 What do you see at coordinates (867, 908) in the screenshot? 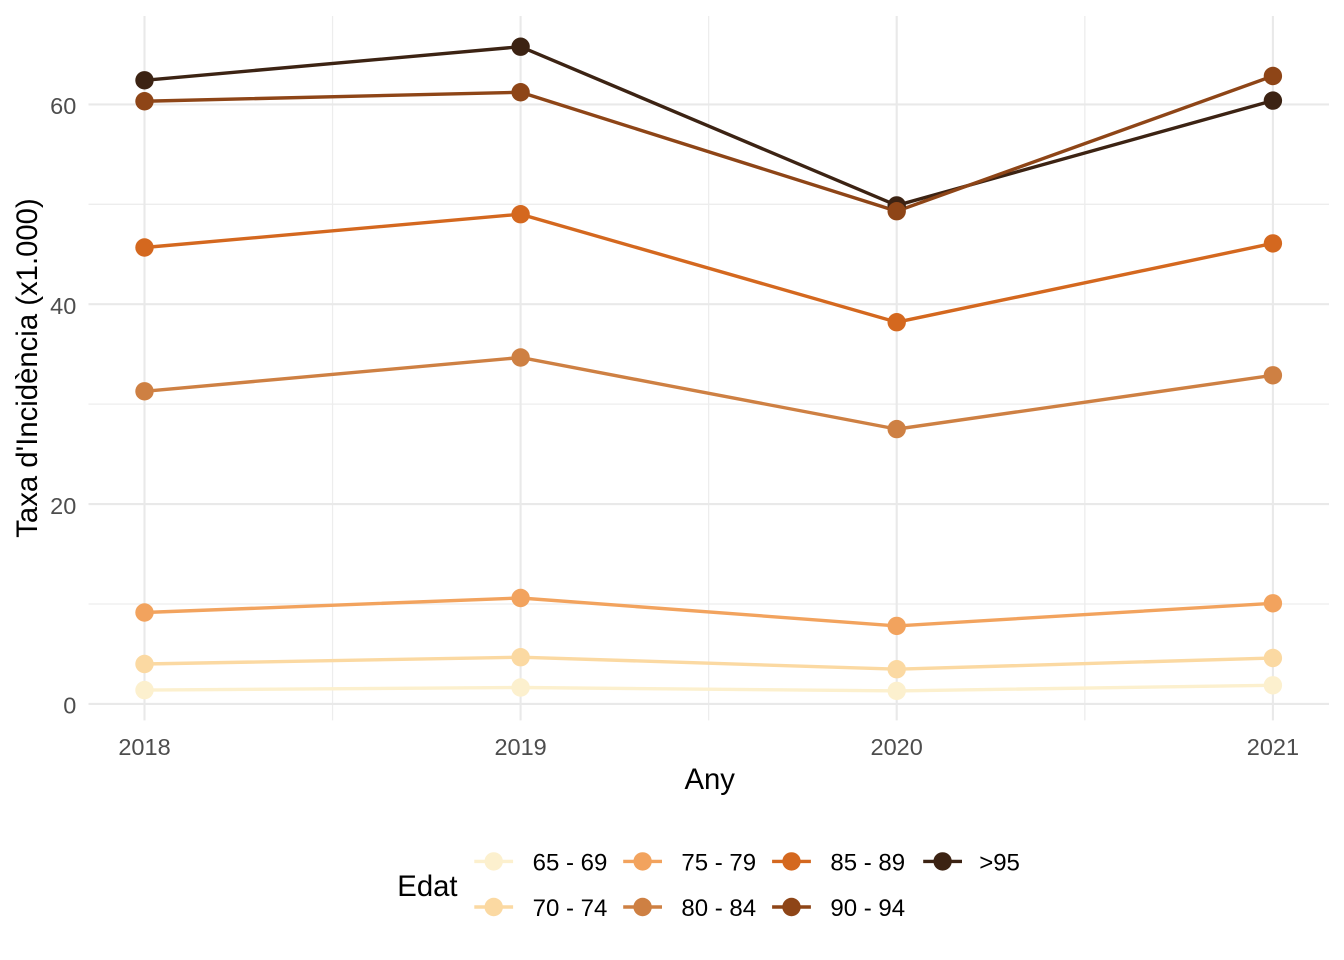
I see `svg-text: 90 - 94` at bounding box center [867, 908].